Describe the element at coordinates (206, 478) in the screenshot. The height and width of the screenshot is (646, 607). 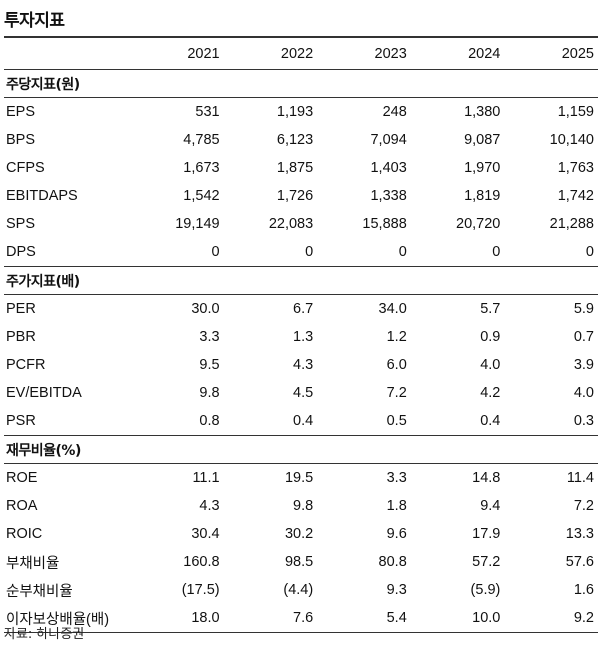
I see `value-cell: 11.1` at that location.